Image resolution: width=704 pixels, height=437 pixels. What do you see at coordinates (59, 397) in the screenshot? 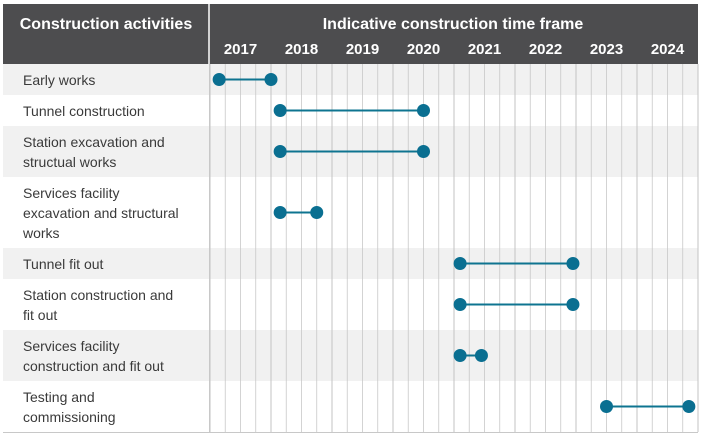
I see `activity-label: Testing and` at bounding box center [59, 397].